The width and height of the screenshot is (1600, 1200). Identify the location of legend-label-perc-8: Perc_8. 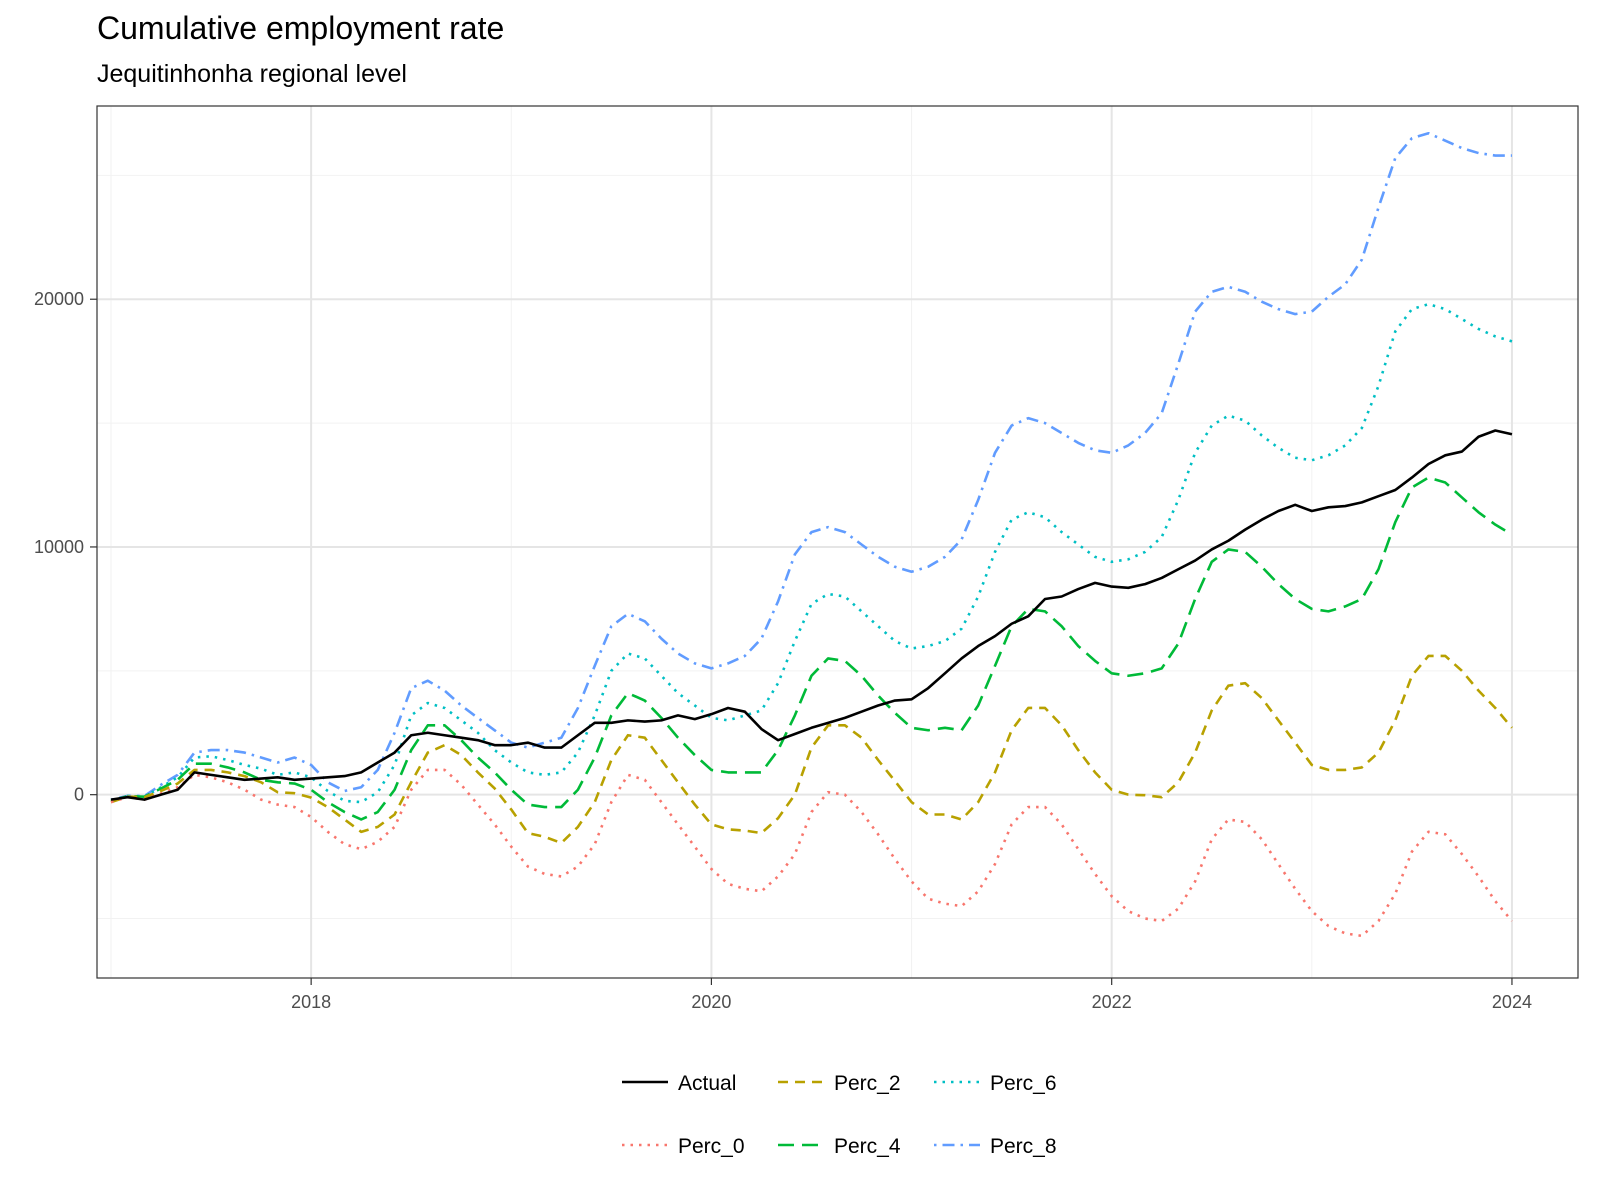
(1023, 1146).